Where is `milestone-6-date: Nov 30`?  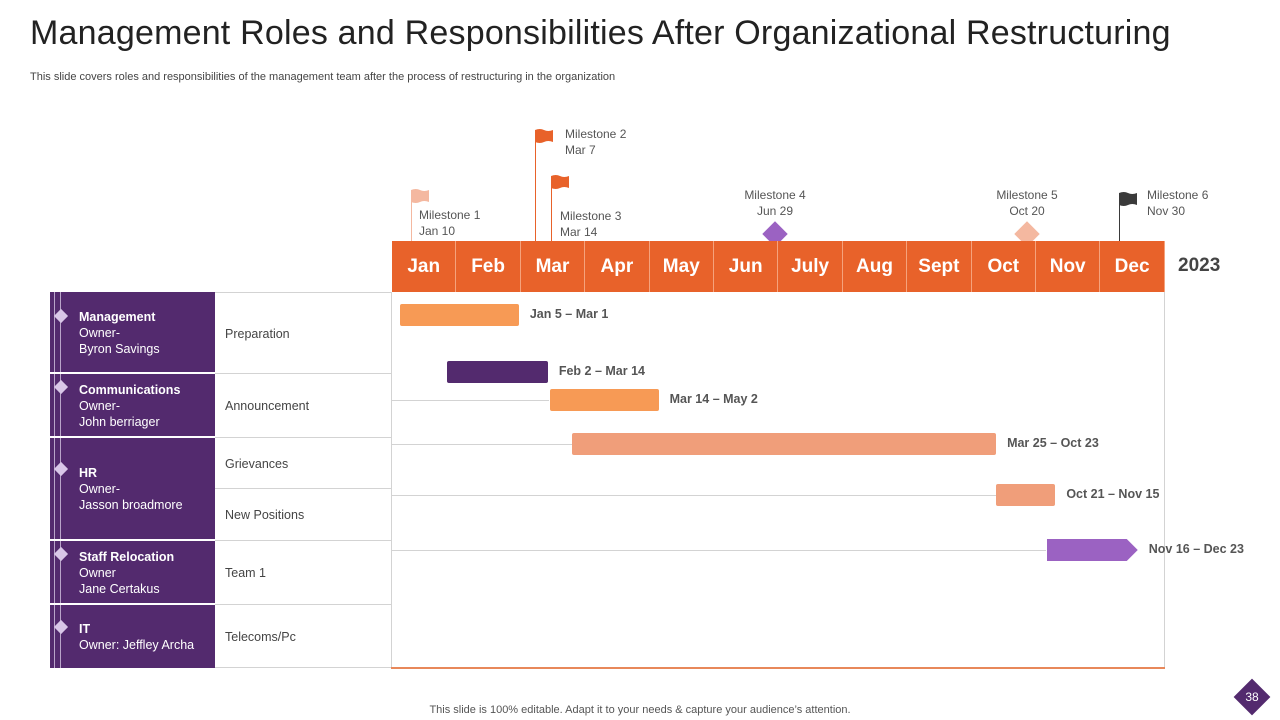 milestone-6-date: Nov 30 is located at coordinates (1166, 211).